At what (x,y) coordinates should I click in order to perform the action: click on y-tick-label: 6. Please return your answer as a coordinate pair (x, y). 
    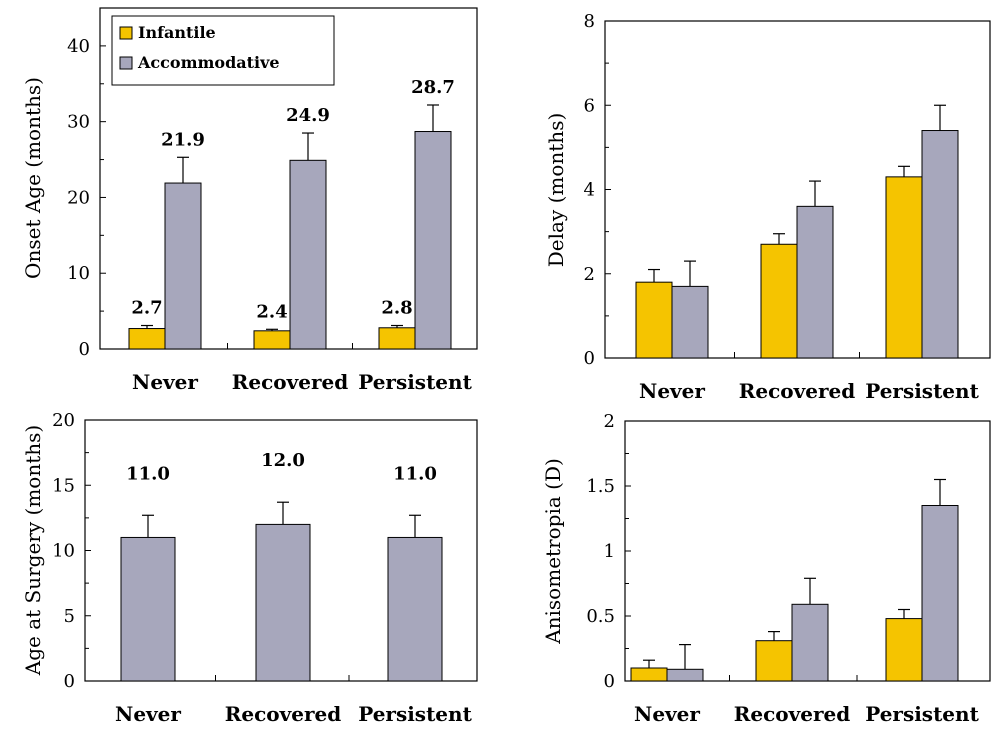
    Looking at the image, I should click on (589, 105).